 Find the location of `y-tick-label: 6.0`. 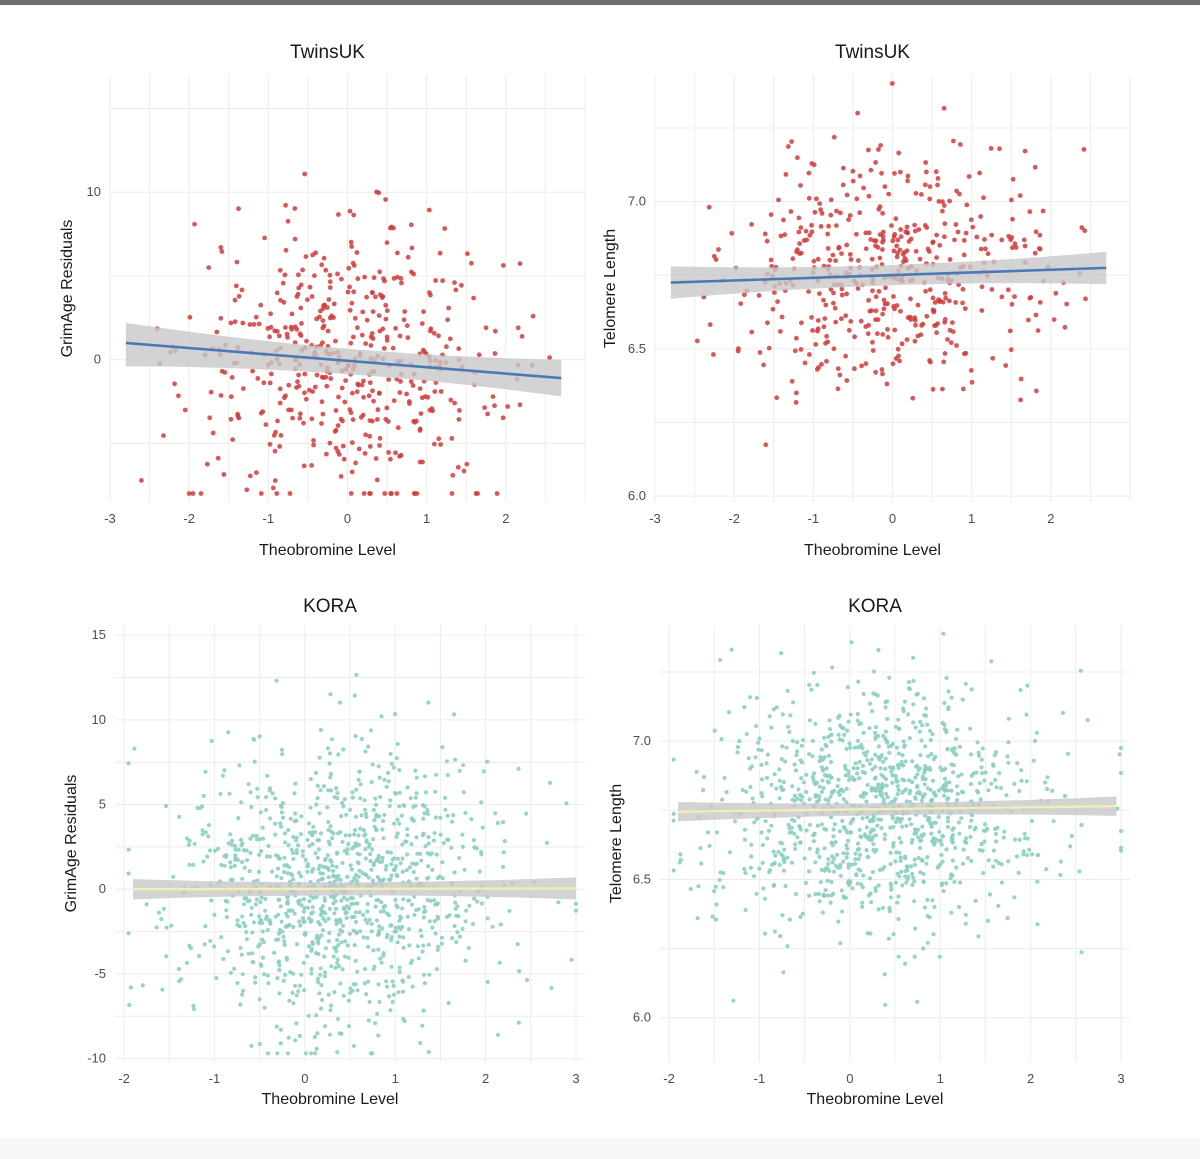

y-tick-label: 6.0 is located at coordinates (642, 1017).